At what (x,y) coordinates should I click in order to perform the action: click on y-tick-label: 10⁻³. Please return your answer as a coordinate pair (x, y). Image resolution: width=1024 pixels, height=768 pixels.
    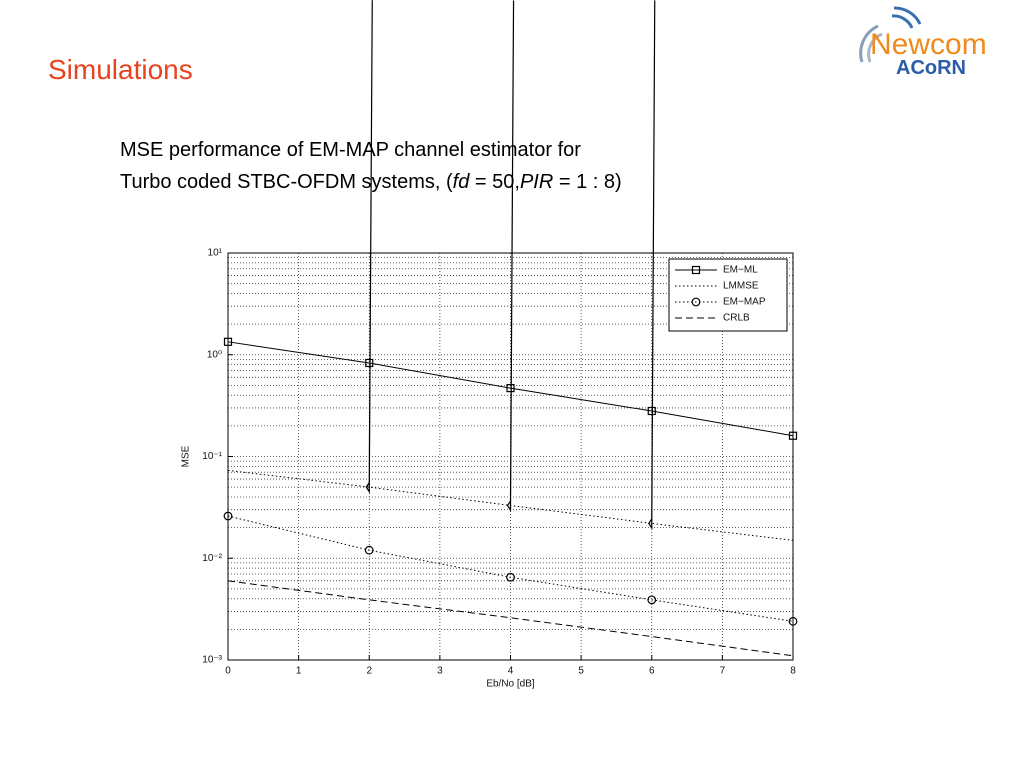
    Looking at the image, I should click on (212, 660).